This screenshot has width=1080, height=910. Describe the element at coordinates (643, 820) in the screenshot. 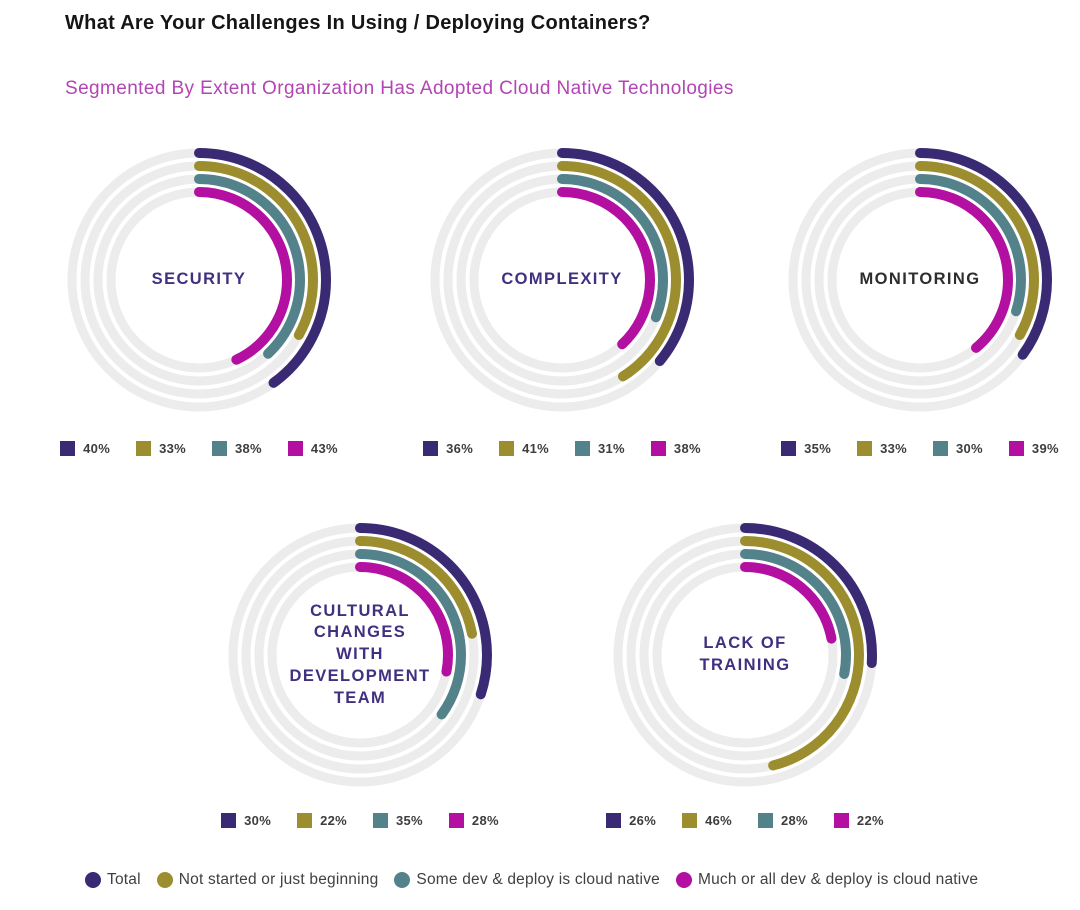

I see `percent-value: 26%` at that location.